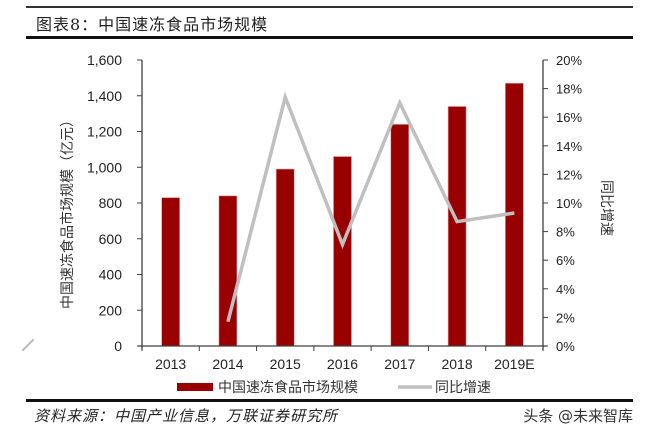 The image size is (647, 436). Describe the element at coordinates (400, 235) in the screenshot. I see `bar-2017` at that location.